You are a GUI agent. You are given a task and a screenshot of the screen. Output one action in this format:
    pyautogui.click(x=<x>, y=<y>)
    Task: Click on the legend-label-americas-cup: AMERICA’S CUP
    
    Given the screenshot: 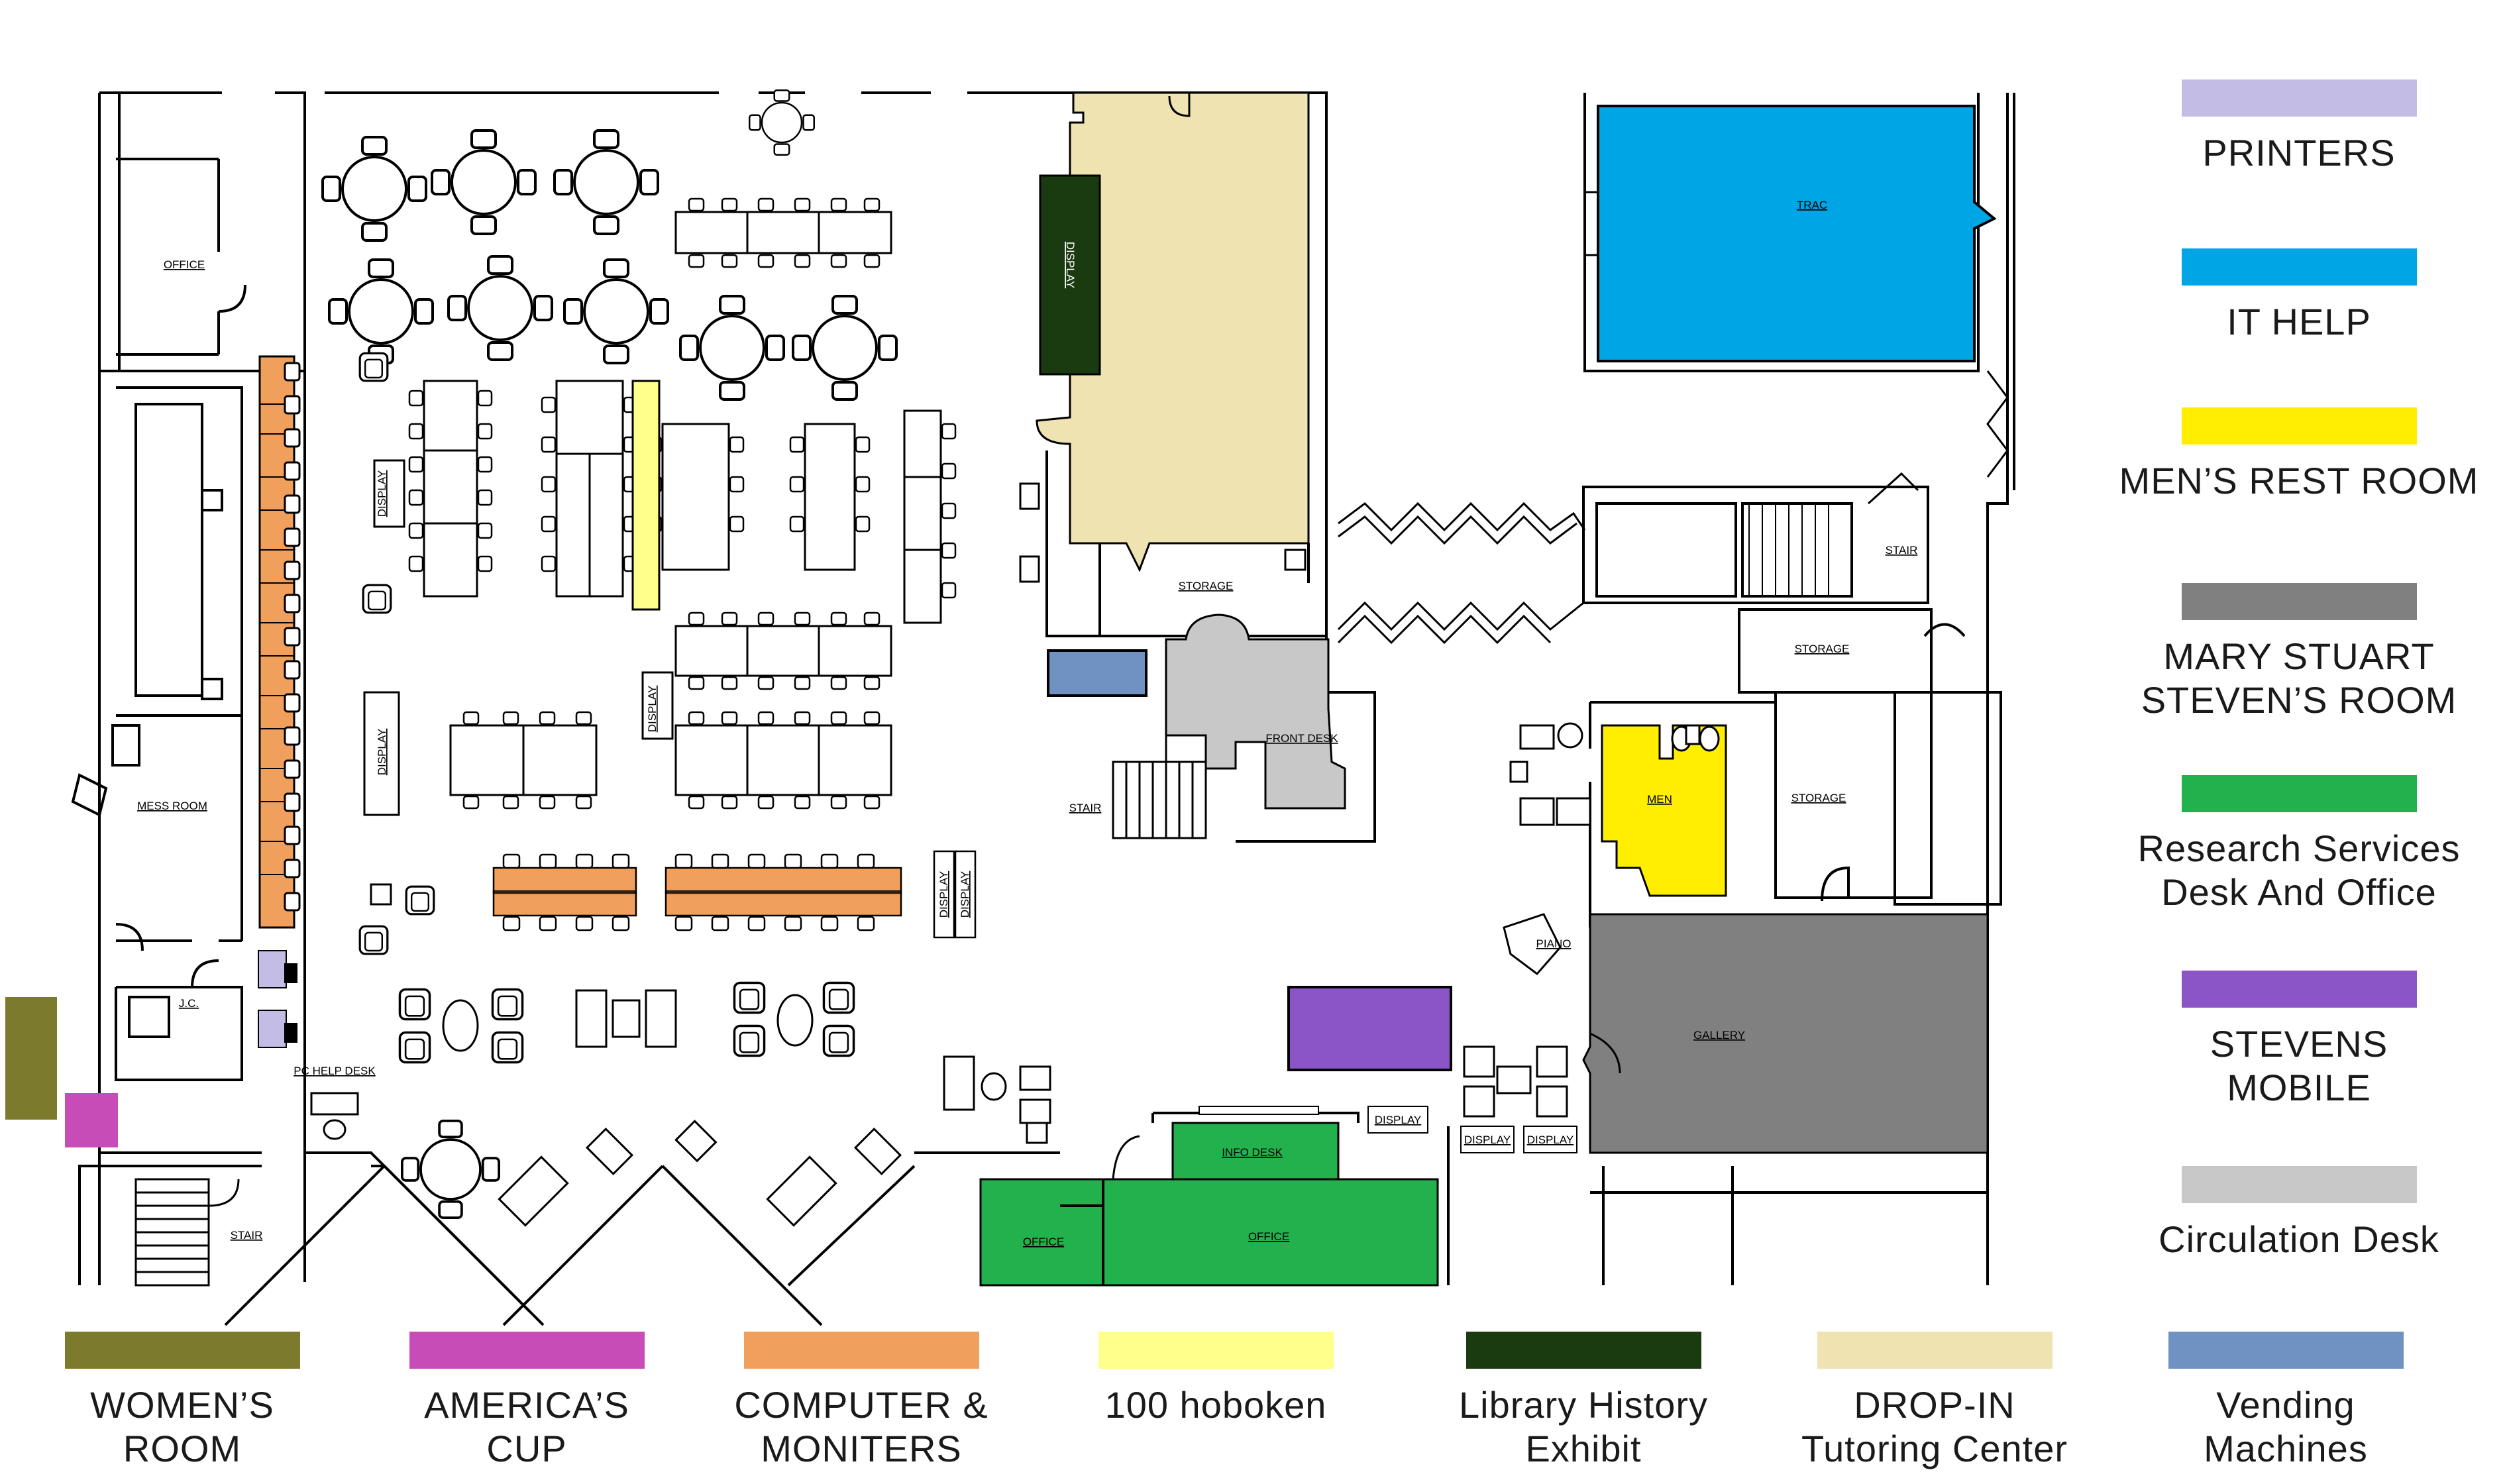 What is the action you would take?
    pyautogui.click(x=527, y=1426)
    